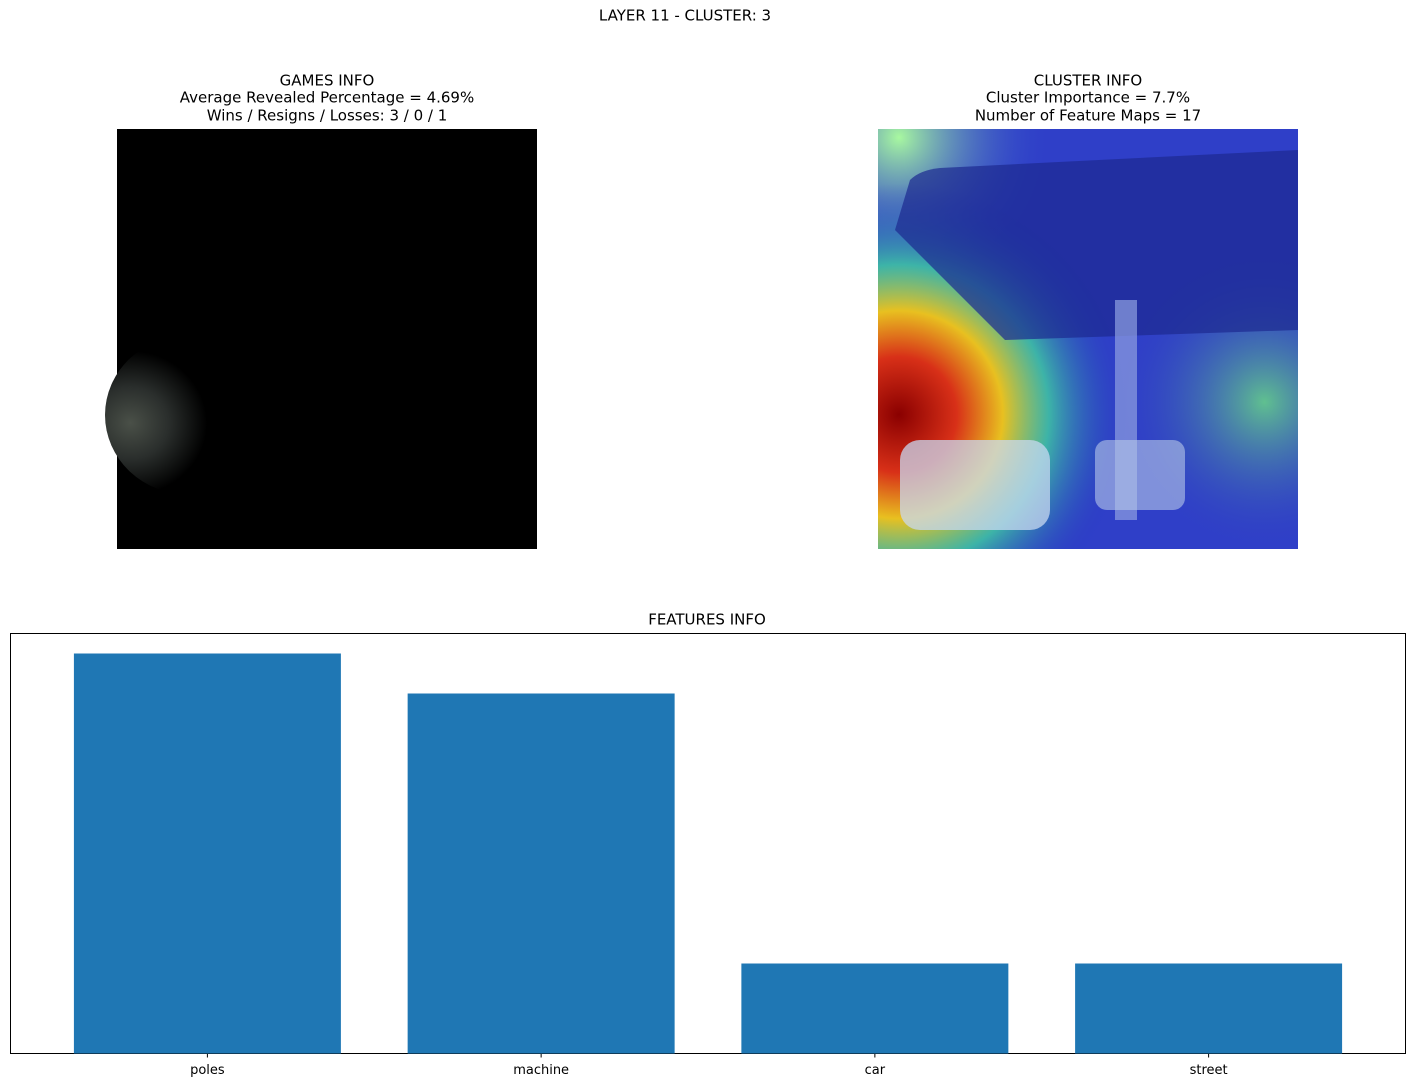 The width and height of the screenshot is (1415, 1087). What do you see at coordinates (1088, 339) in the screenshot?
I see `heatmap-image` at bounding box center [1088, 339].